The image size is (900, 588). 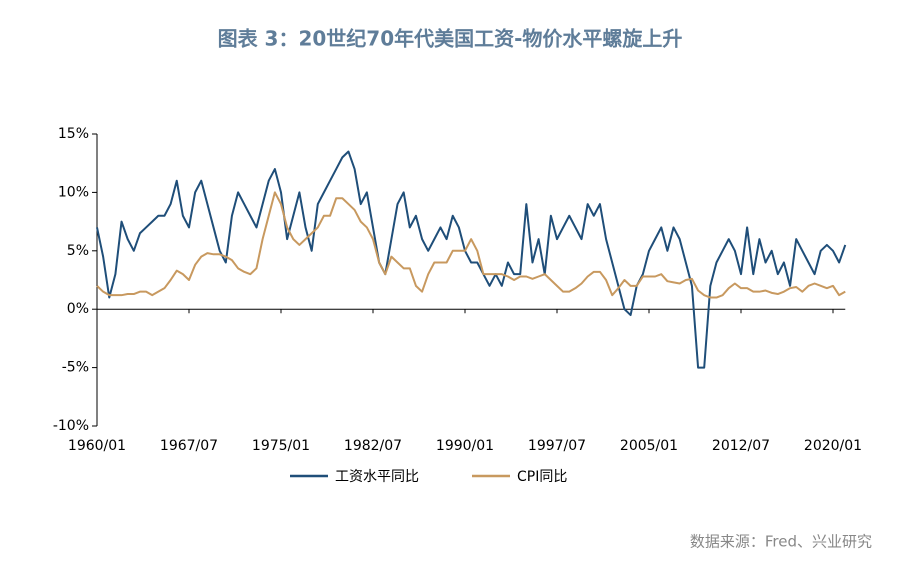 I want to click on x-tick-label: 1960/01, so click(x=97, y=446).